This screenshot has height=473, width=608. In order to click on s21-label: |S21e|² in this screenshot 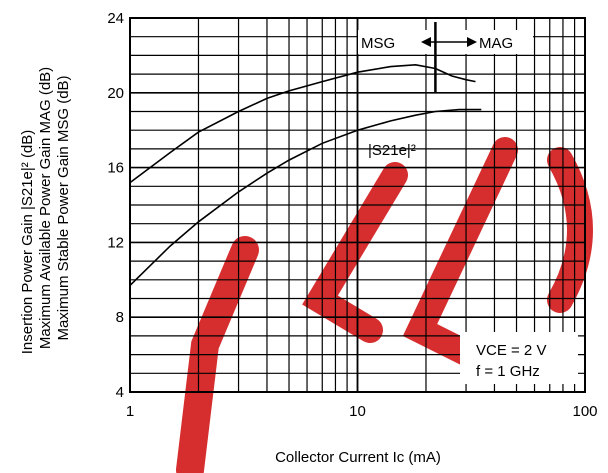, I will do `click(392, 150)`.